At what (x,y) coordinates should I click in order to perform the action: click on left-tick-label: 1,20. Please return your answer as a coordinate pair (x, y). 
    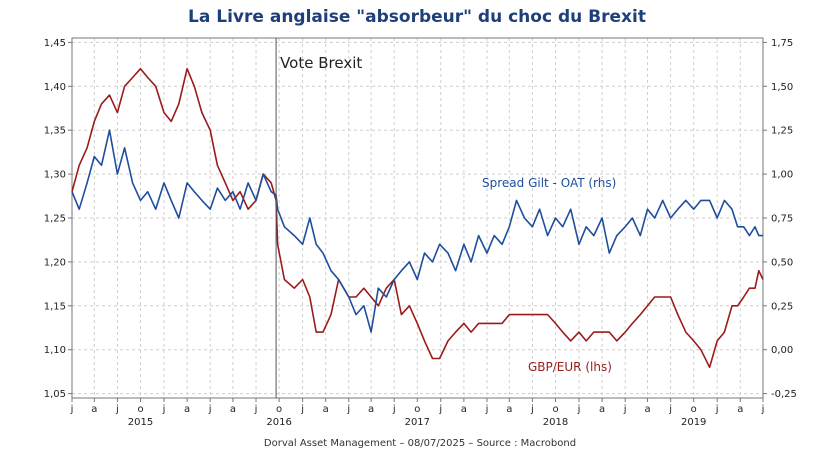
    Looking at the image, I should click on (55, 262).